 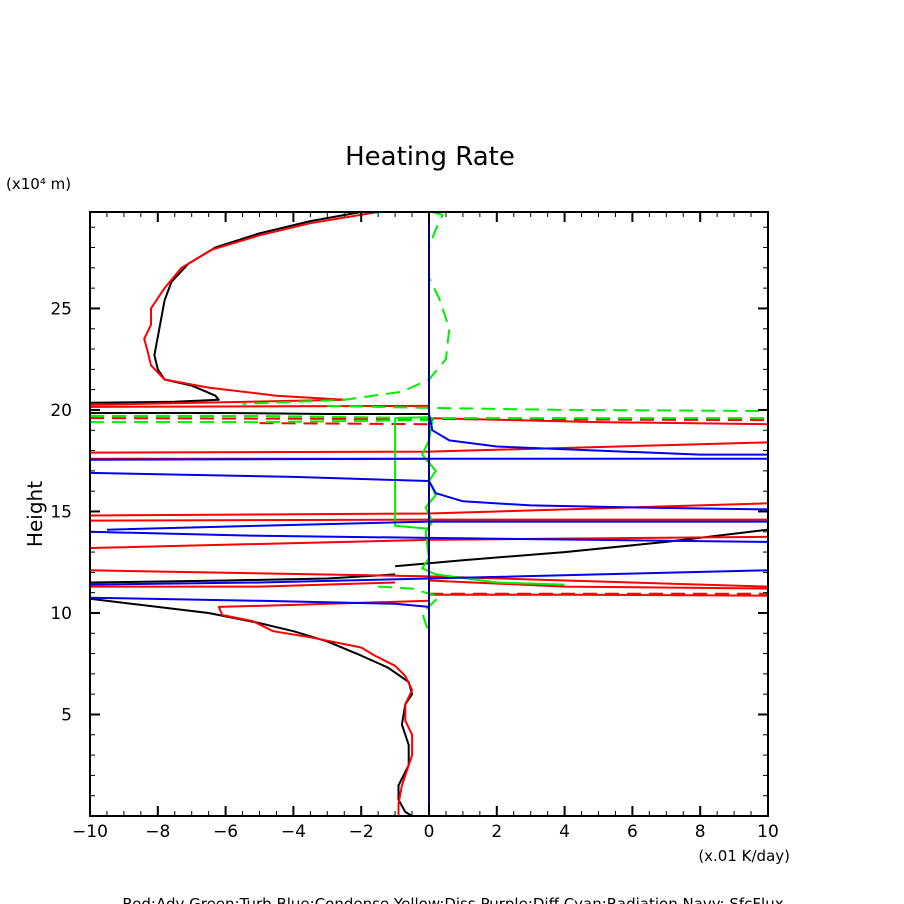 I want to click on series-line-adv-lower, so click(x=323, y=707).